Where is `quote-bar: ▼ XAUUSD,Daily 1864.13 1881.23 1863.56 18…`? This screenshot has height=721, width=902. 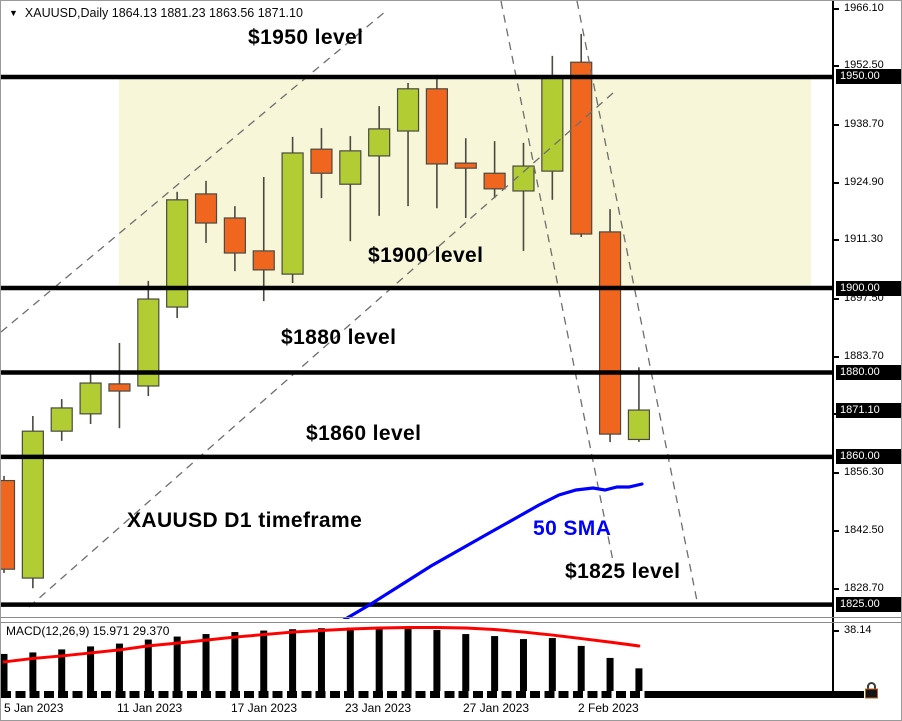 quote-bar: ▼ XAUUSD,Daily 1864.13 1881.23 1863.56 18… is located at coordinates (156, 13).